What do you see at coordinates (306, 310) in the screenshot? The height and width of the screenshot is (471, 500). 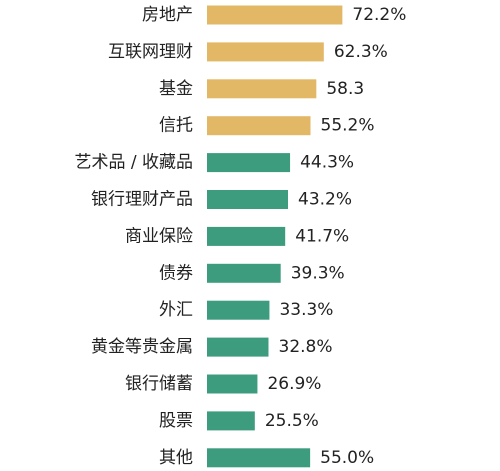 I see `value-label: 33.3%` at bounding box center [306, 310].